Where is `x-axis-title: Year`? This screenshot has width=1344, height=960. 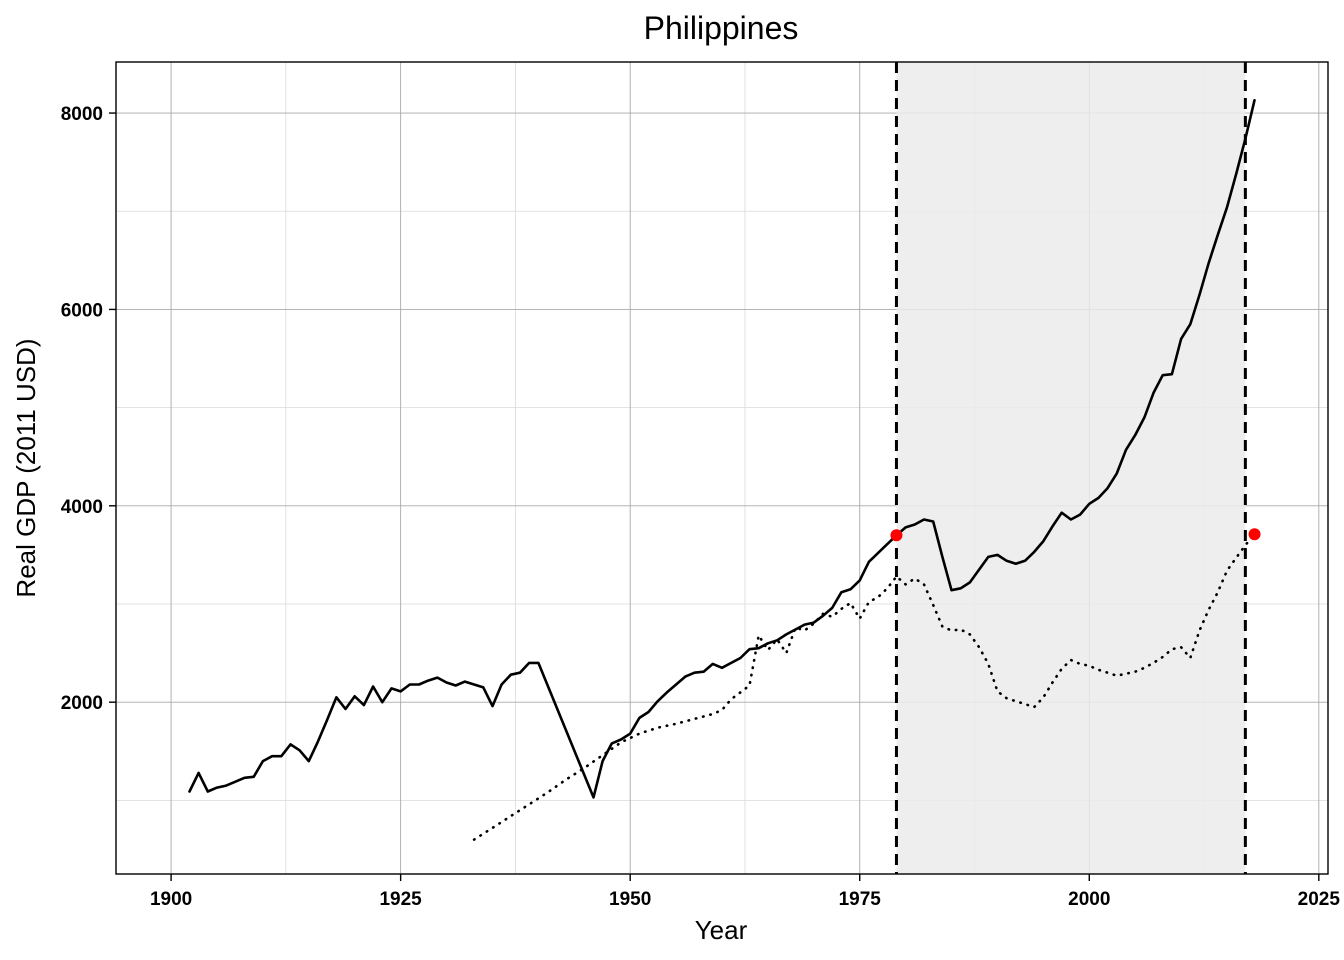 x-axis-title: Year is located at coordinates (721, 930).